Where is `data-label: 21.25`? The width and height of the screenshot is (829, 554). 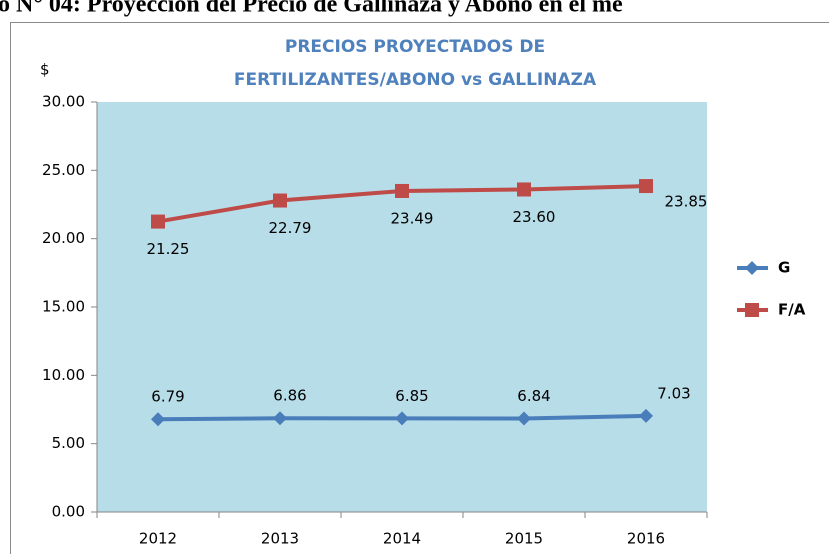 data-label: 21.25 is located at coordinates (168, 249).